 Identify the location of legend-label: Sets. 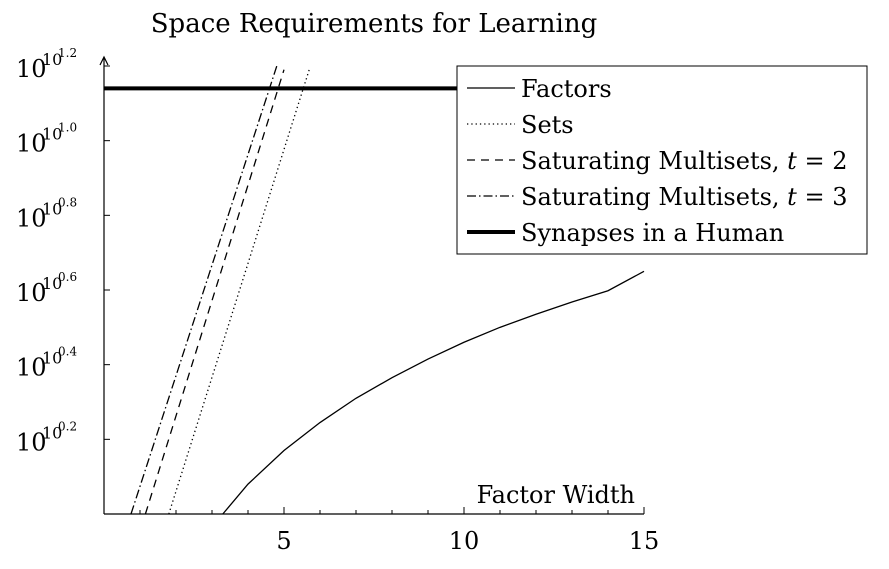
(547, 125).